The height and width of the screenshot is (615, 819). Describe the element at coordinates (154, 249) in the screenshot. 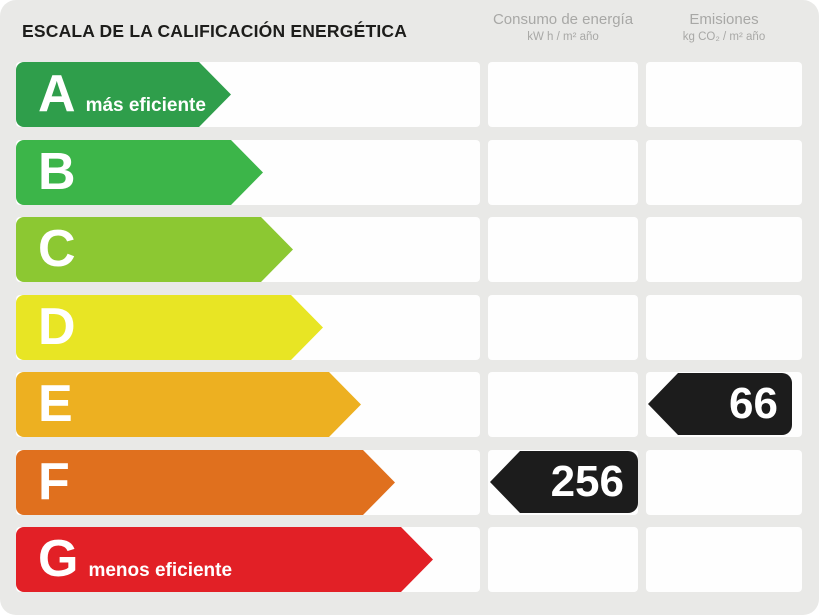

I see `rating-arrow-c: C` at that location.